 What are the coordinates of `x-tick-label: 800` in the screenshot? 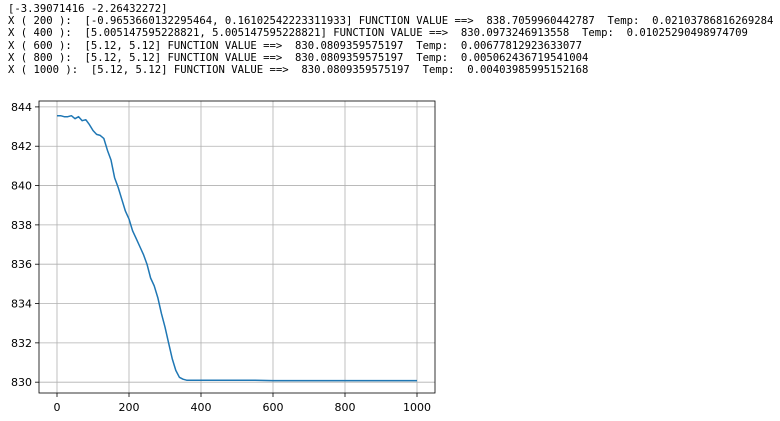 It's located at (345, 407).